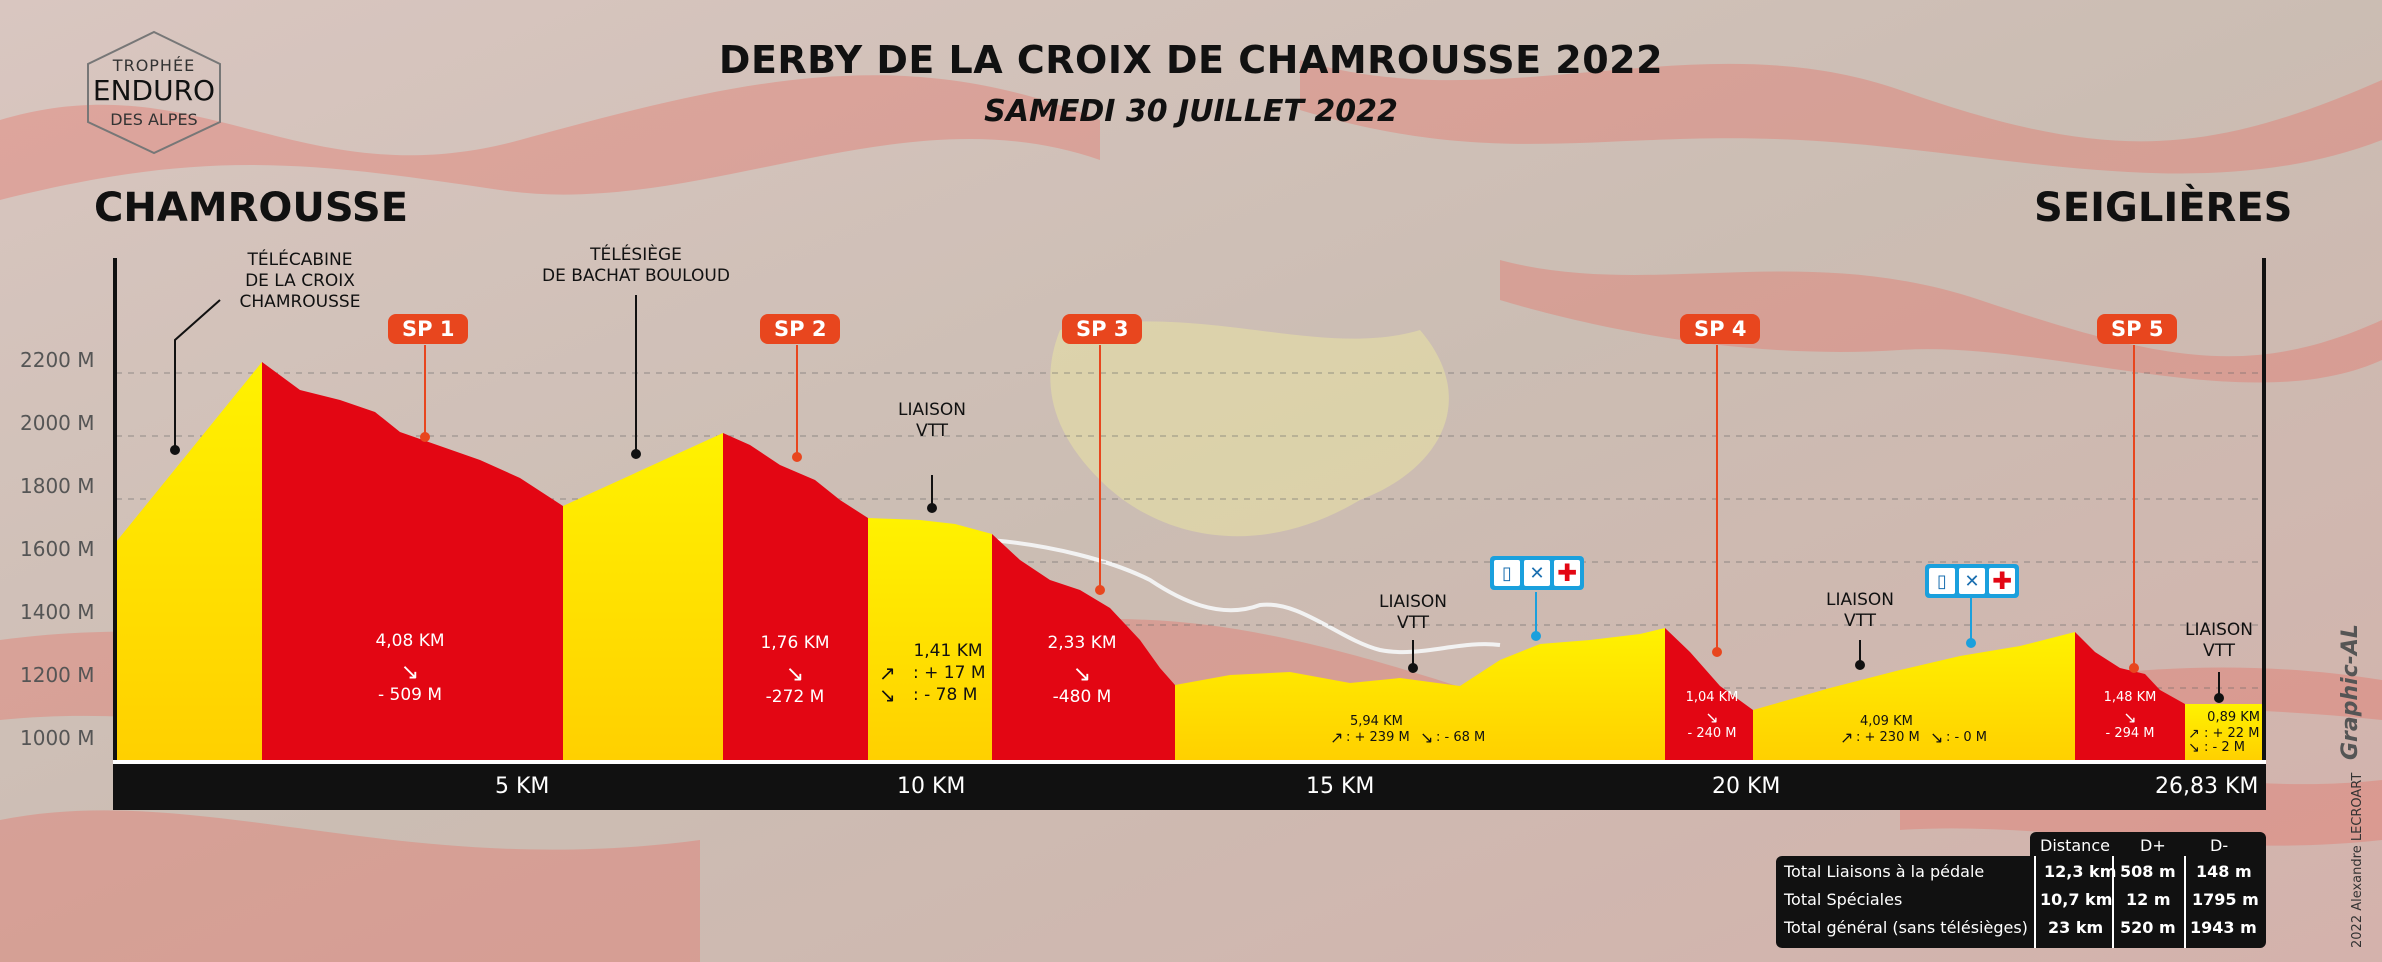 The height and width of the screenshot is (962, 2382). Describe the element at coordinates (636, 276) in the screenshot. I see `lift-2-line: DE BACHAT BOULOUD` at that location.